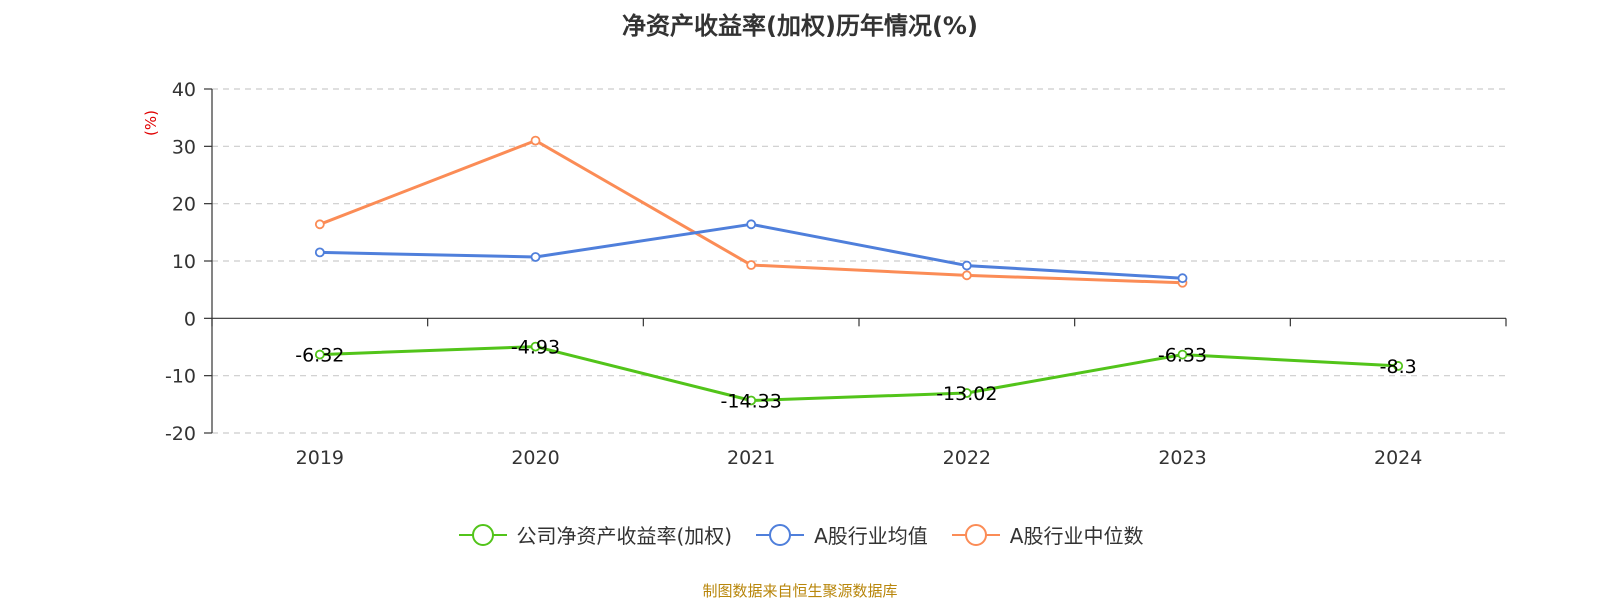 The image size is (1600, 601). What do you see at coordinates (151, 123) in the screenshot?
I see `y-axis-unit-label: (%)` at bounding box center [151, 123].